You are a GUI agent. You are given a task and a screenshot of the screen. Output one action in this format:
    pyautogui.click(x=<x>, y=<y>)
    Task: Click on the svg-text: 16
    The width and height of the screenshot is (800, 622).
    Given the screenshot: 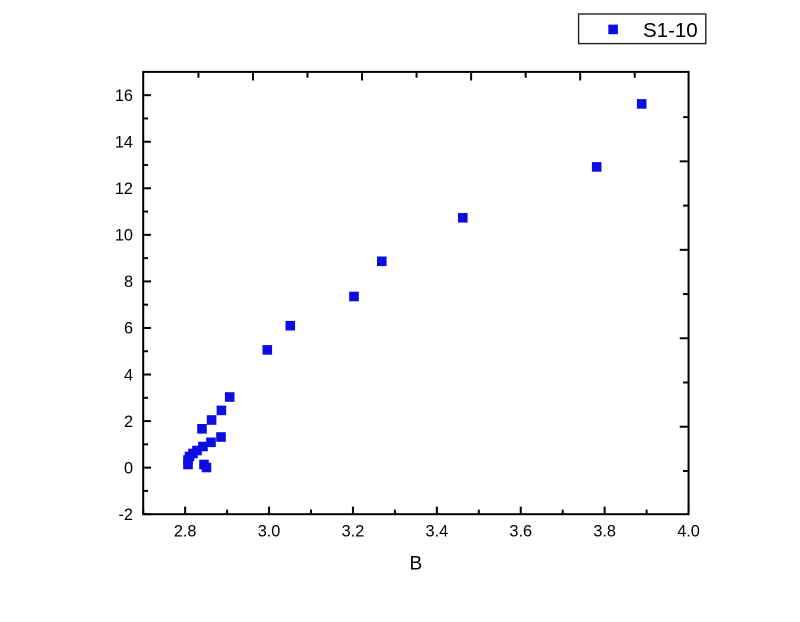 What is the action you would take?
    pyautogui.click(x=124, y=96)
    